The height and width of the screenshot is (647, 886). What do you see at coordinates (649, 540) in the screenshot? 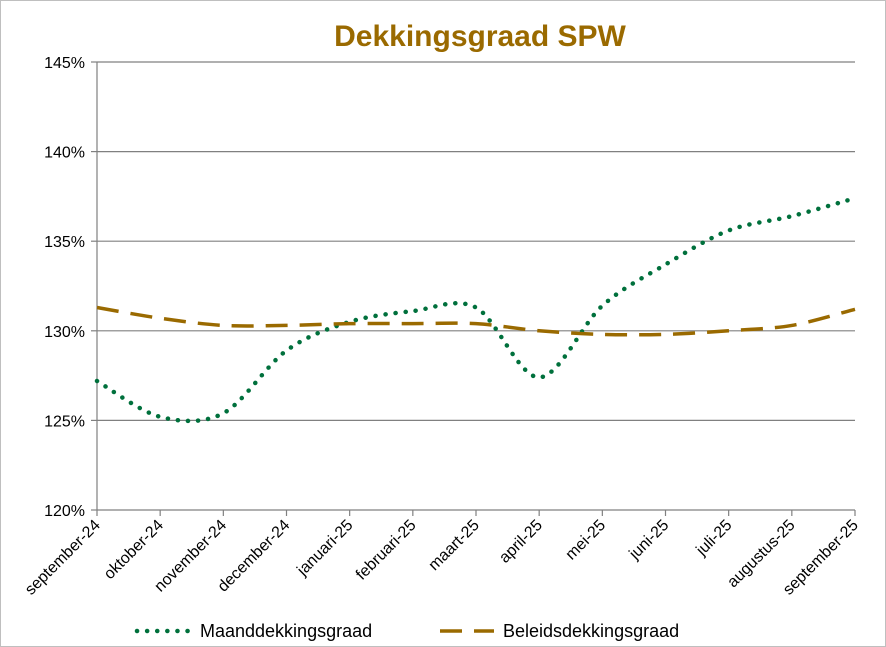
I see `x-tick-label: juni-25` at bounding box center [649, 540].